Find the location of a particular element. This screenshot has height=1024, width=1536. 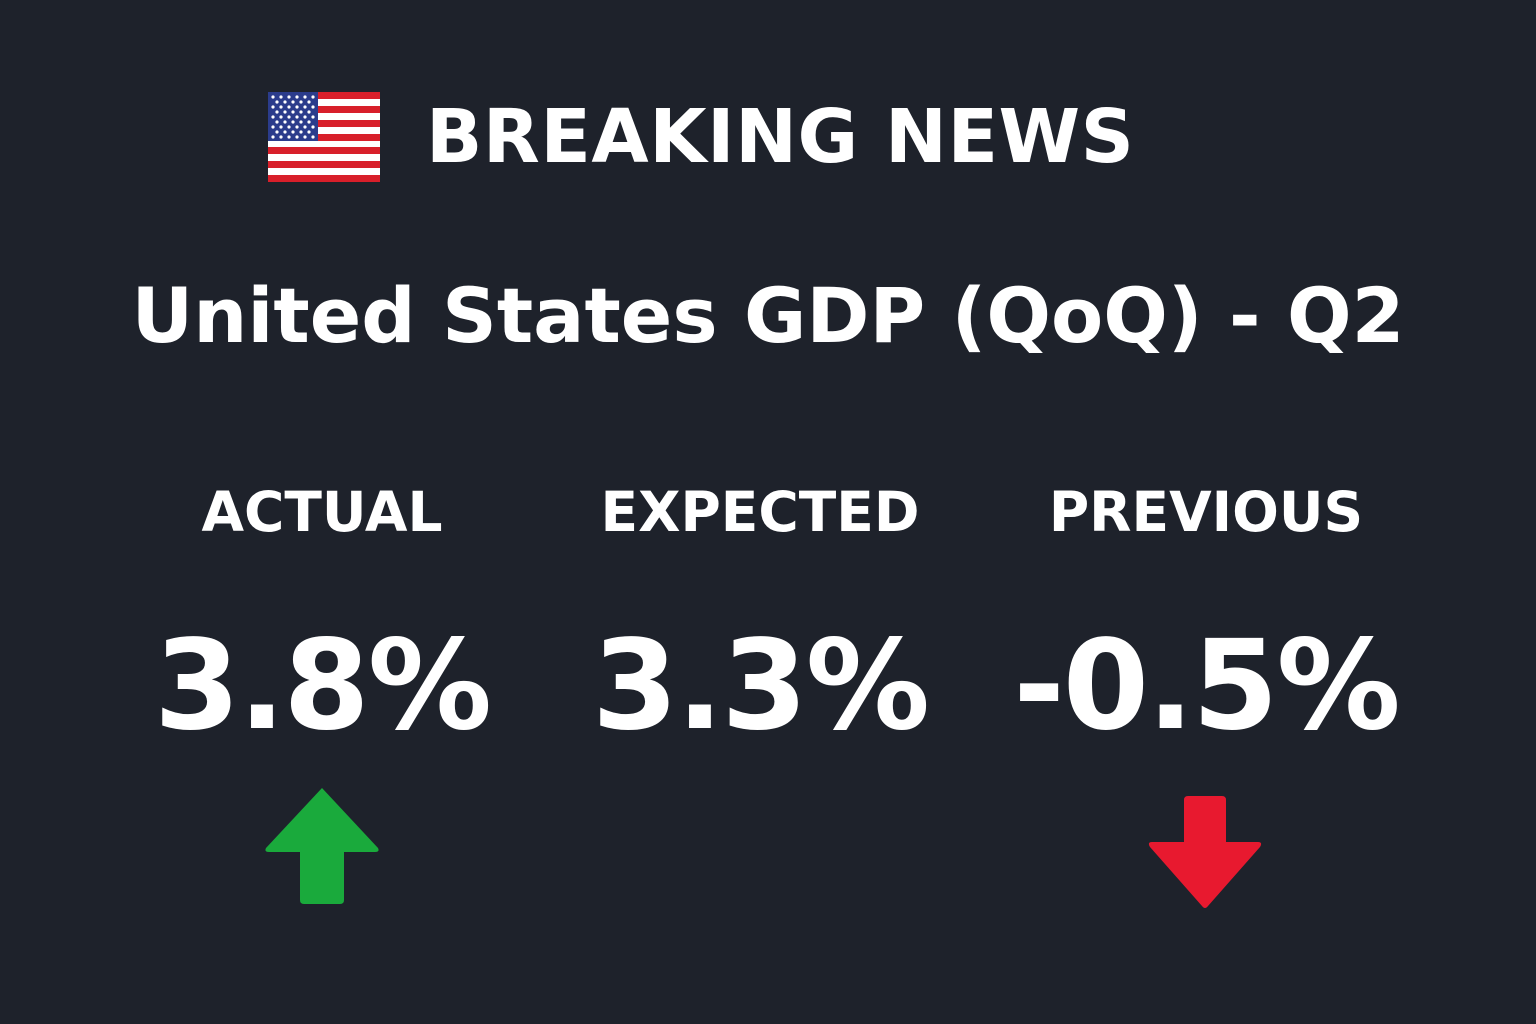

metric-actual: ACTUAL 3.8% is located at coordinates (322, 618).